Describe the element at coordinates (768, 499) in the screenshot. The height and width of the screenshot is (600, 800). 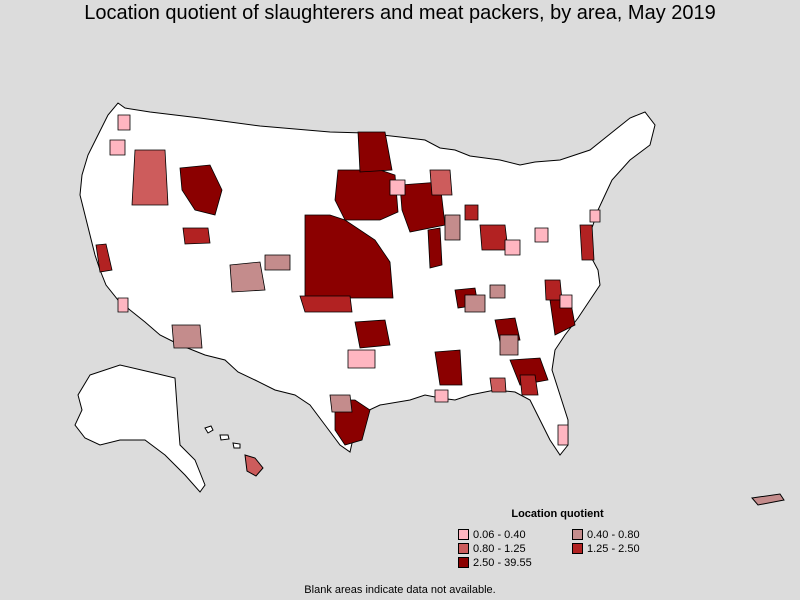
I see `puerto-rico` at that location.